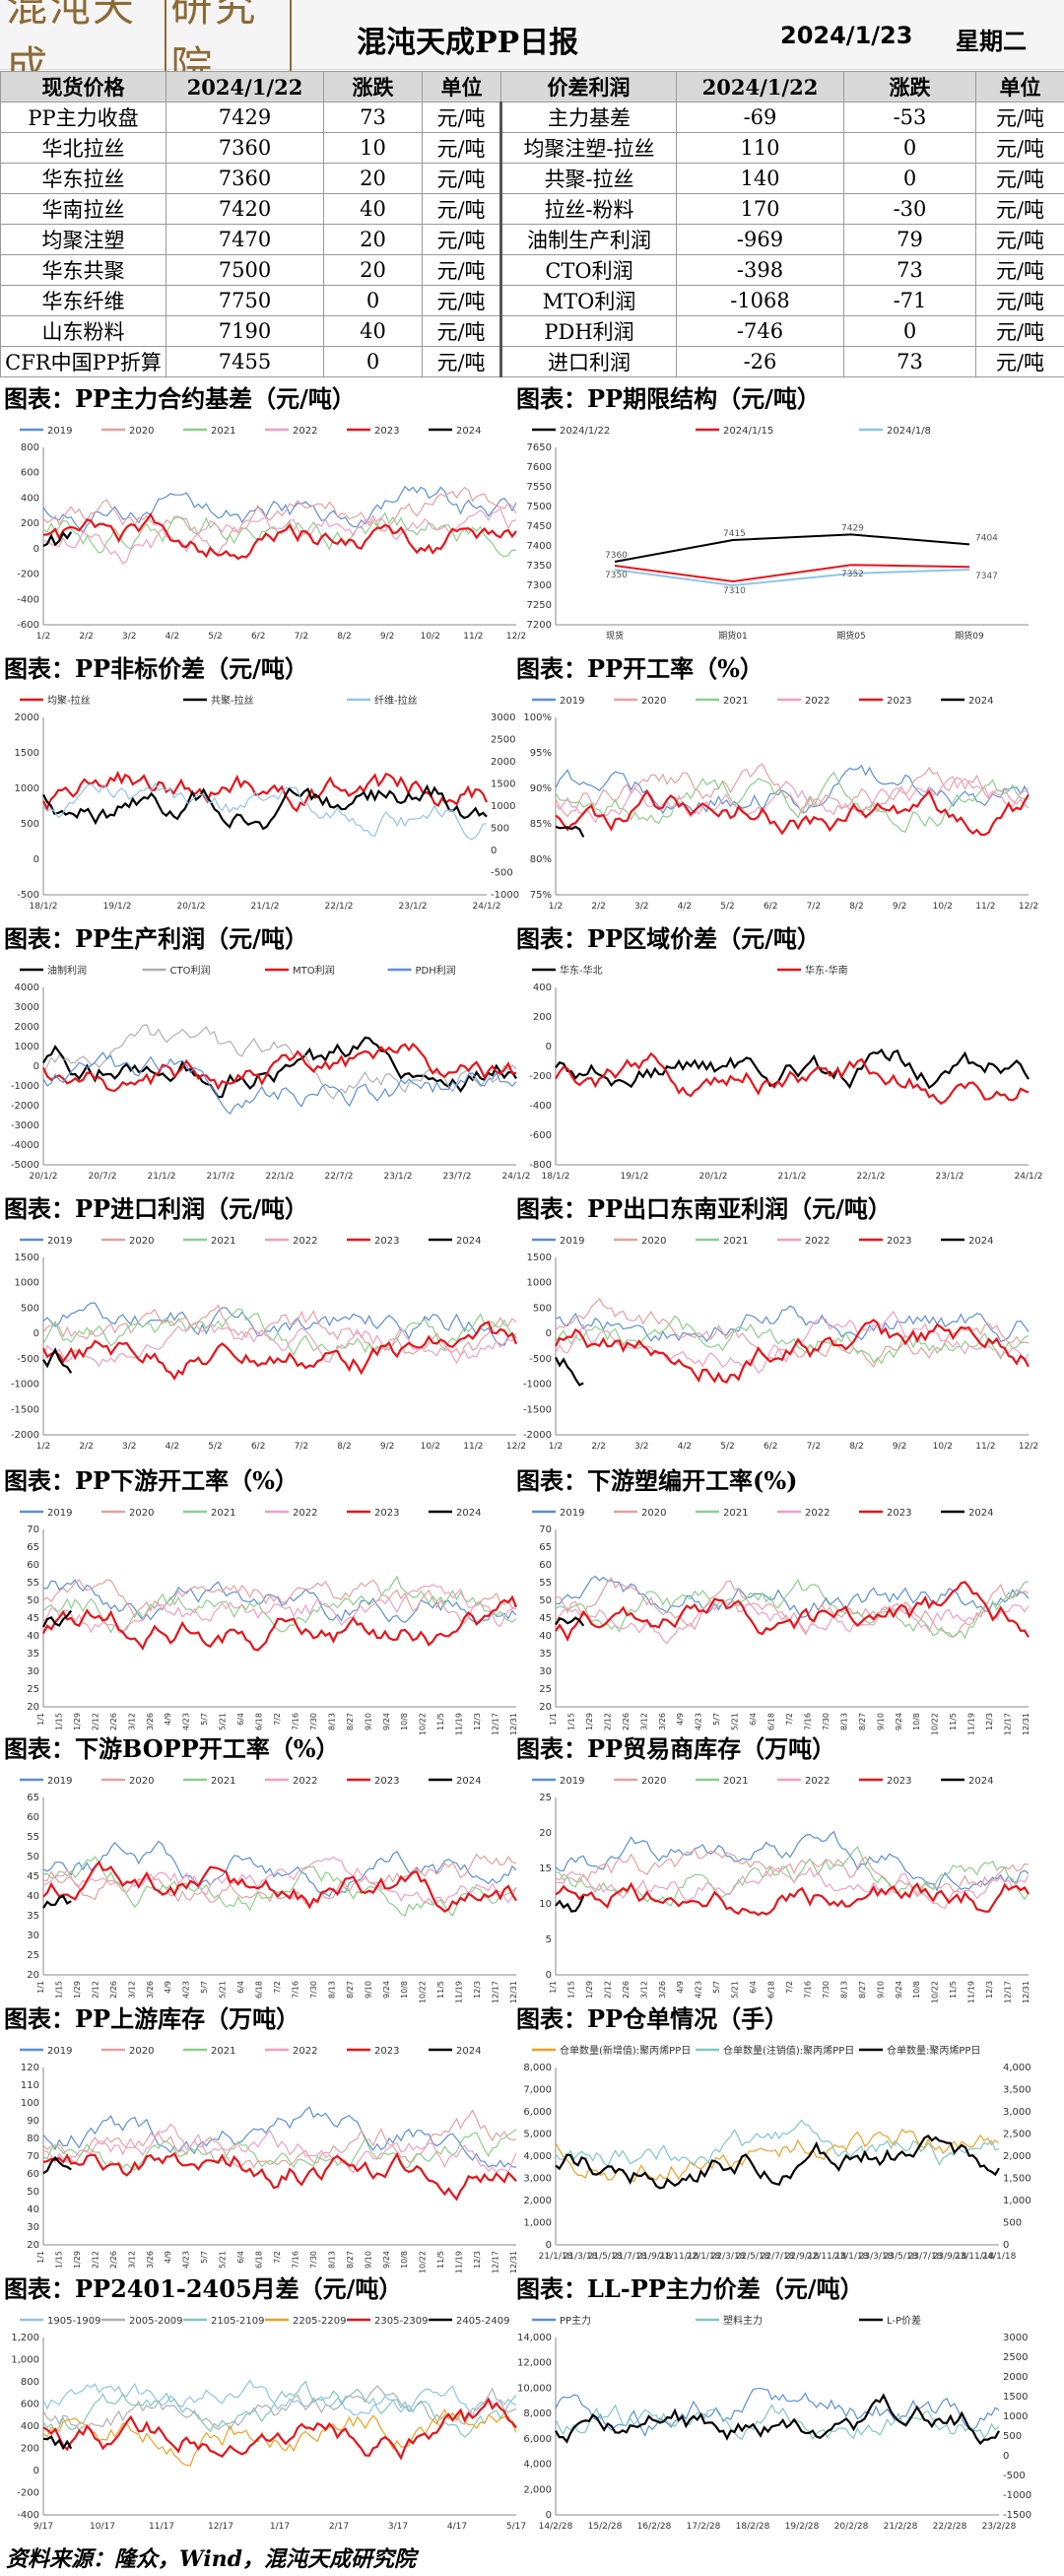 Image resolution: width=1064 pixels, height=2576 pixels. What do you see at coordinates (760, 209) in the screenshot?
I see `table-cell: 170` at bounding box center [760, 209].